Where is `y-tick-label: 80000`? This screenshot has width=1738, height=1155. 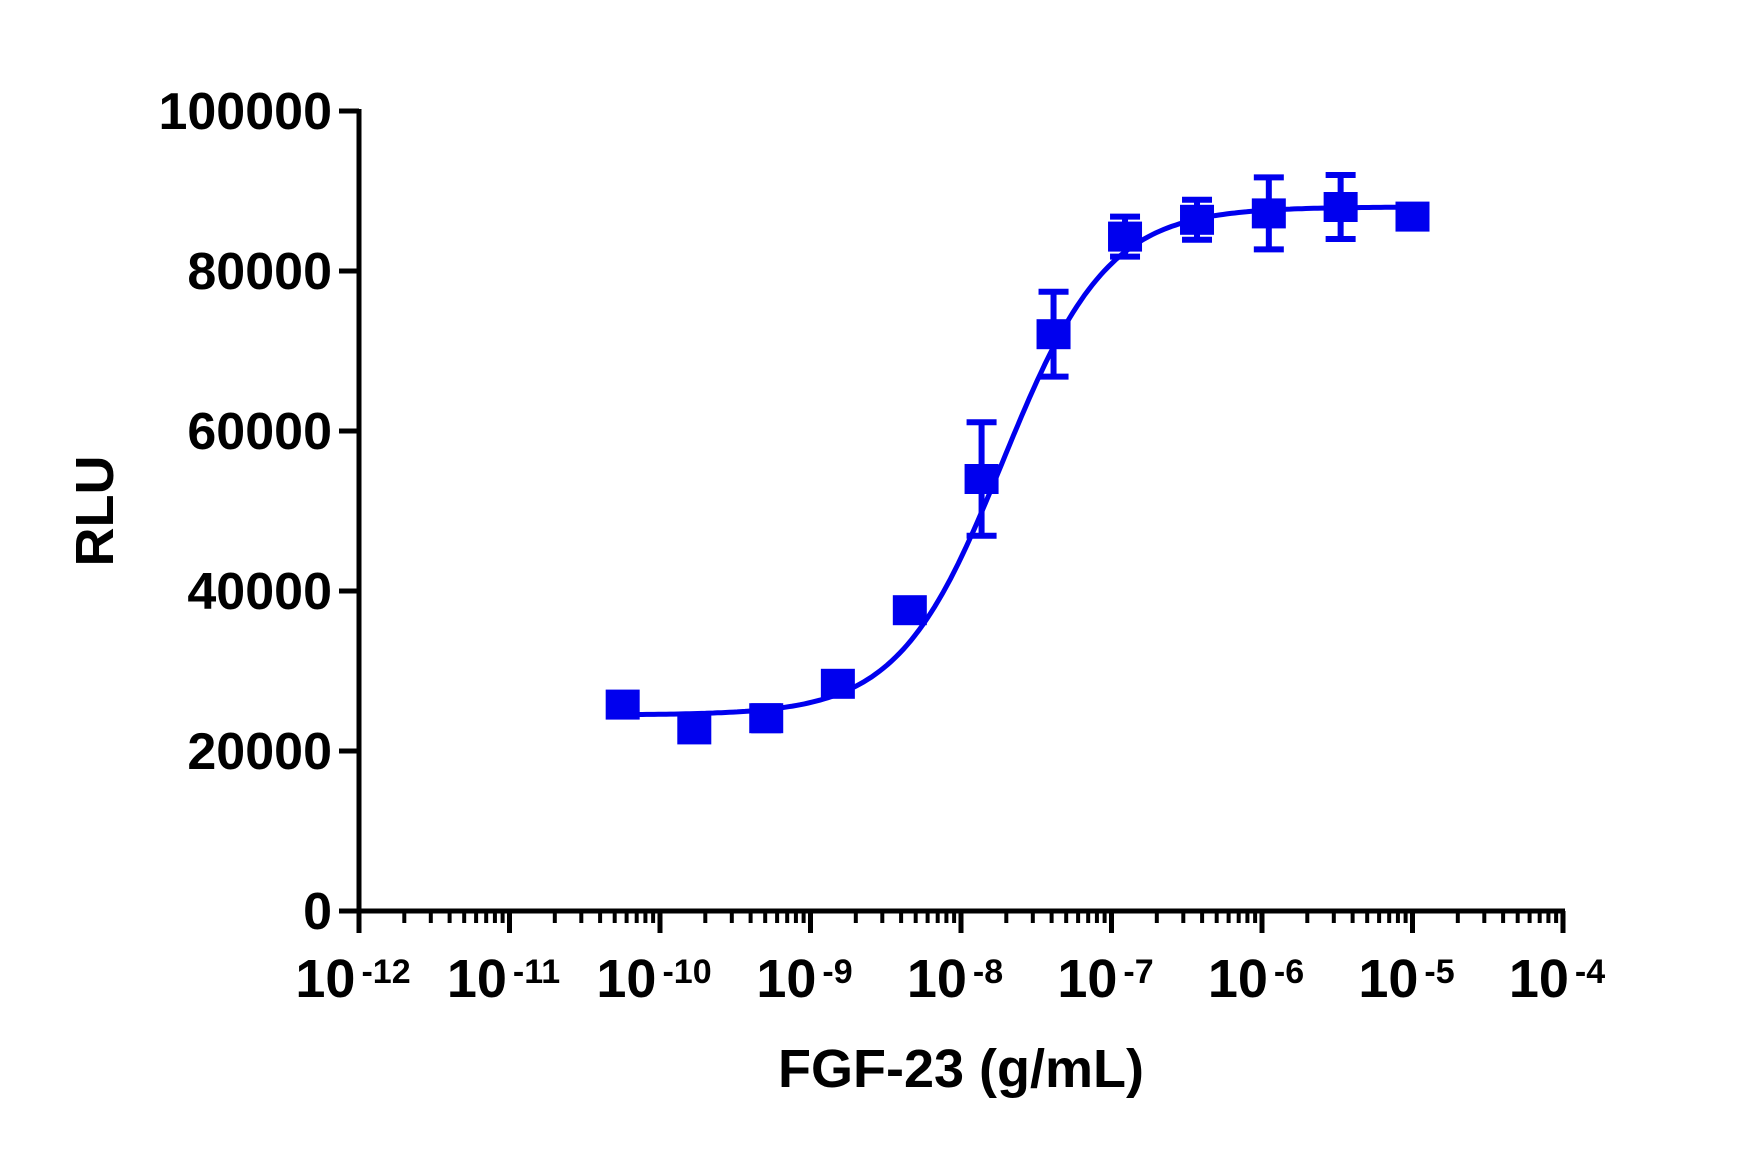
y-tick-label: 80000 is located at coordinates (259, 272).